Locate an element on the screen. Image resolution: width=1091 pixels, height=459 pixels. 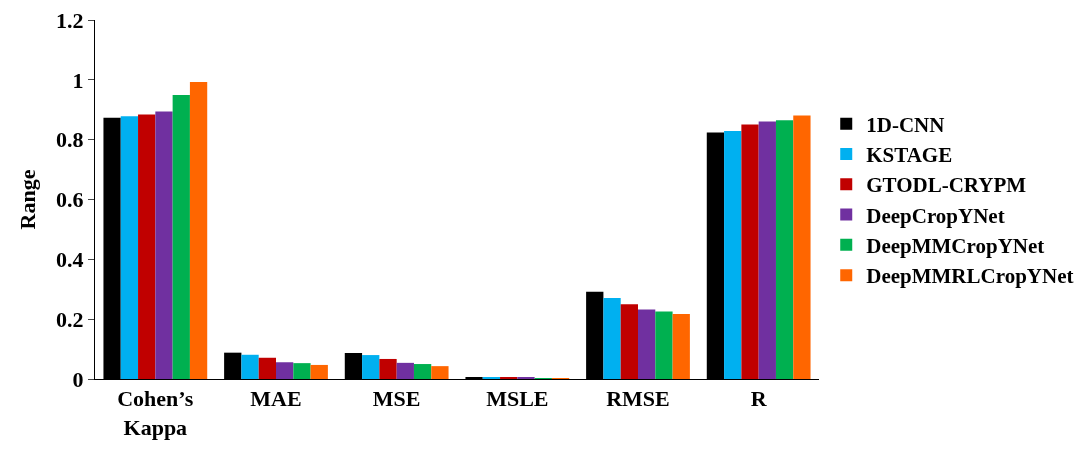
legend-label: DeepMMCropYNet is located at coordinates (955, 246).